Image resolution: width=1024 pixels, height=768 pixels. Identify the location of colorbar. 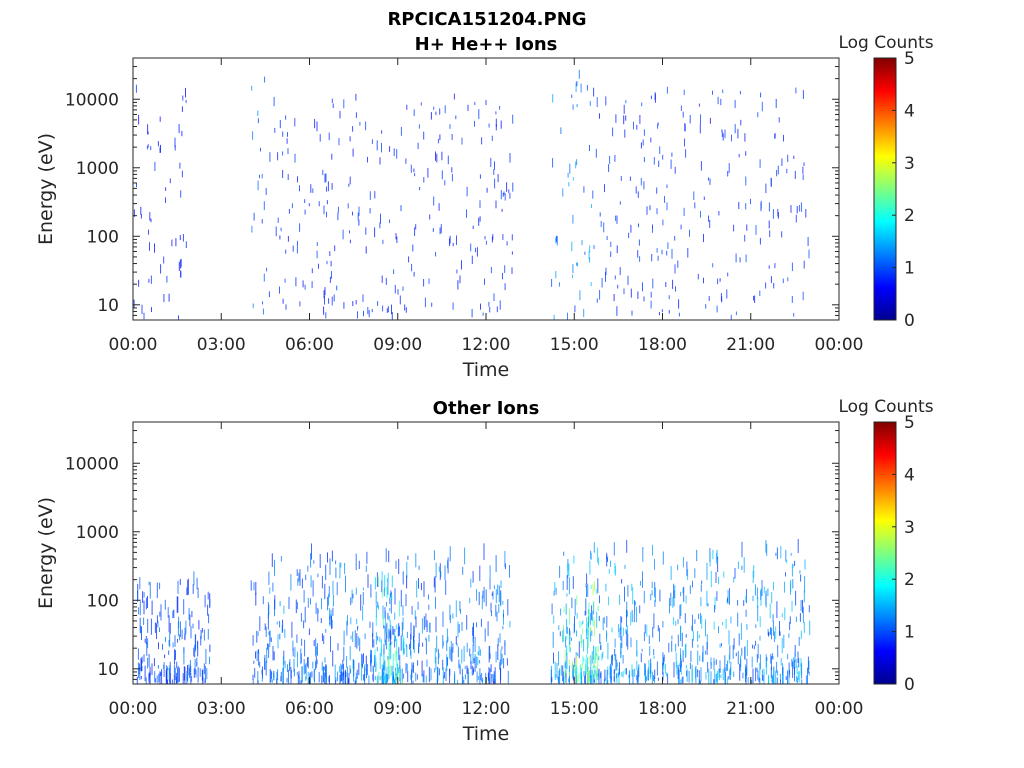
(885, 553).